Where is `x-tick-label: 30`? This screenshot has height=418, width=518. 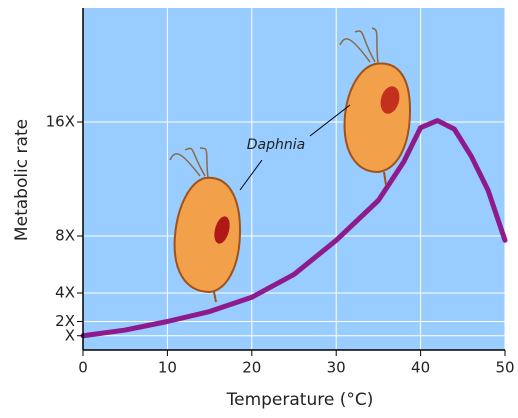 x-tick-label: 30 is located at coordinates (336, 368).